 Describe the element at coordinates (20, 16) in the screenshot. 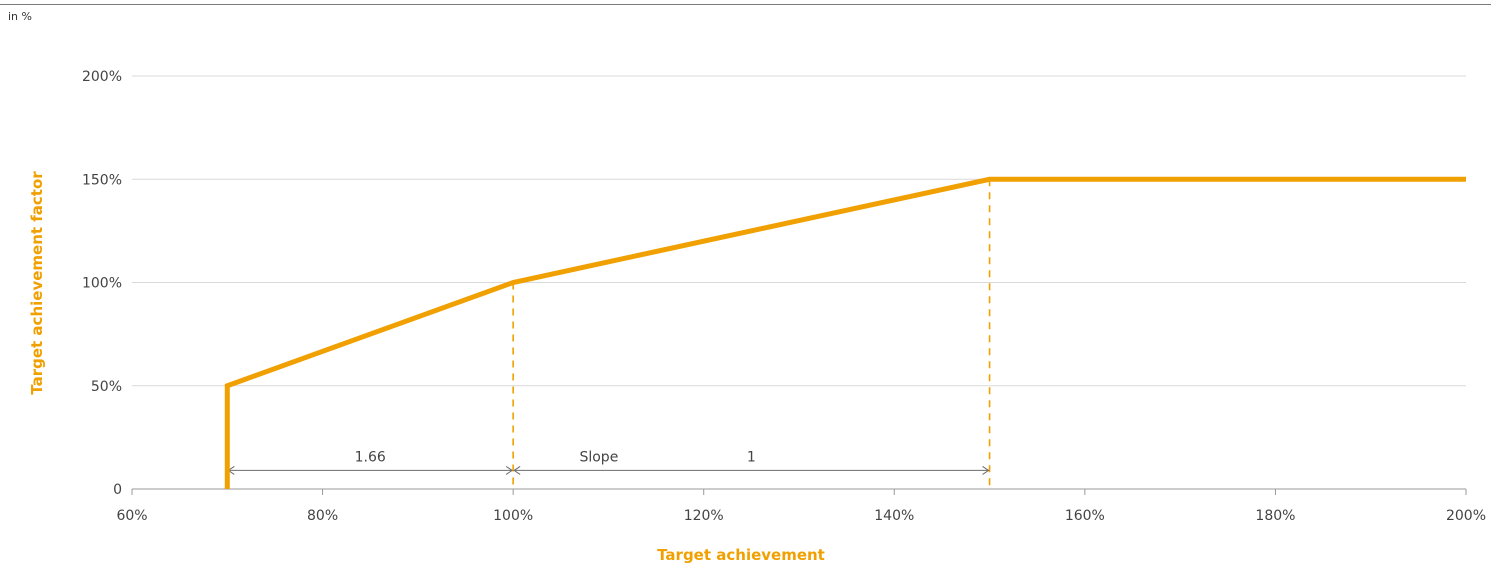

I see `unit-label: in %` at that location.